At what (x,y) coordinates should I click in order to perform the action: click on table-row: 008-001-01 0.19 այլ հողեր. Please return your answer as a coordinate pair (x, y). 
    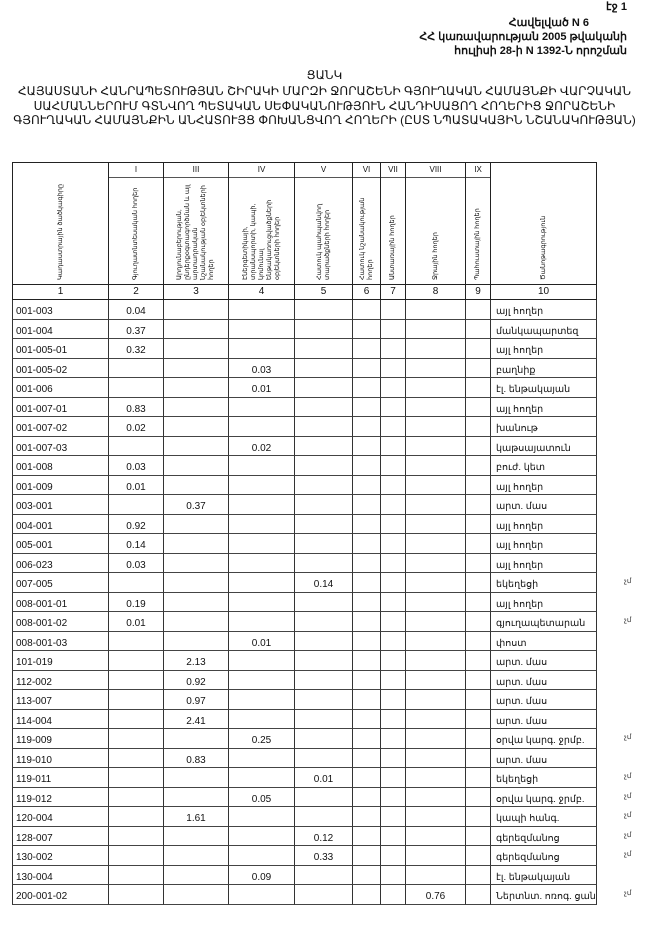
    Looking at the image, I should click on (304, 602).